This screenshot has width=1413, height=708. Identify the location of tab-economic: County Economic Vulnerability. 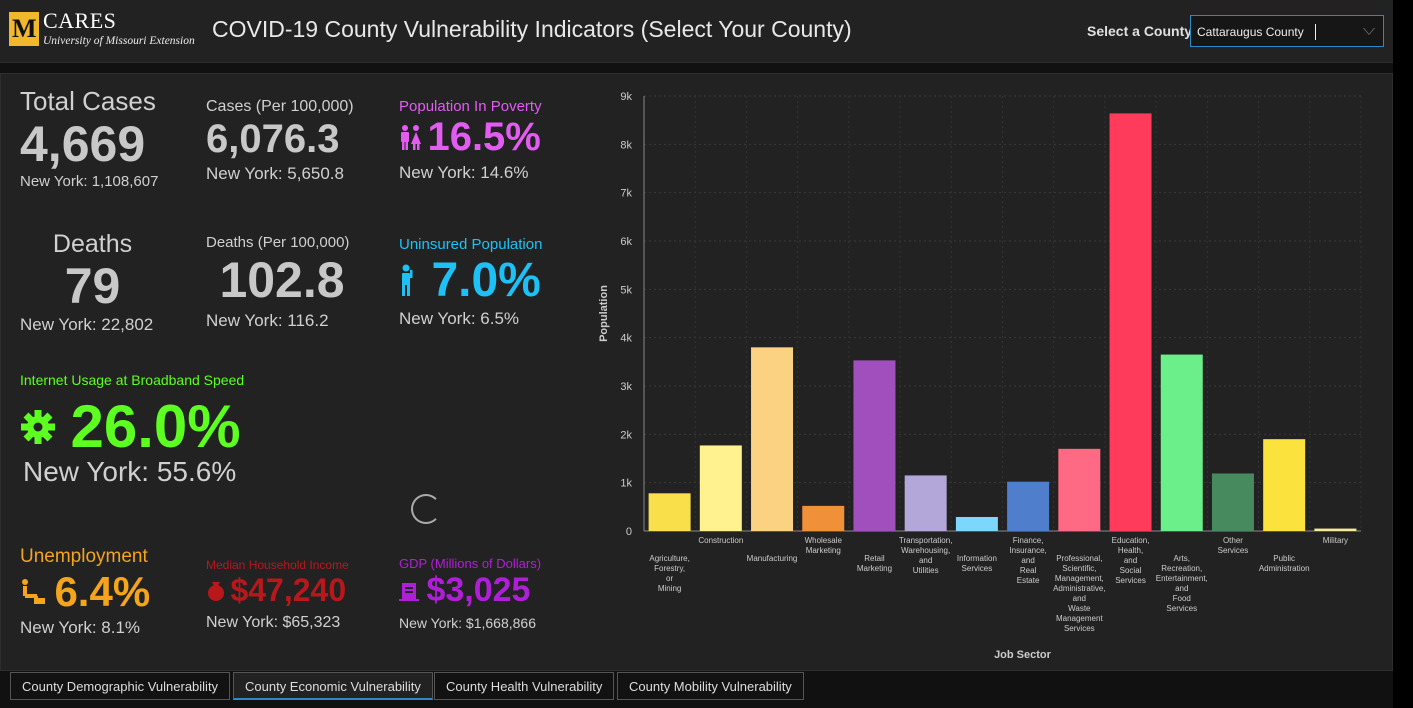
(333, 686).